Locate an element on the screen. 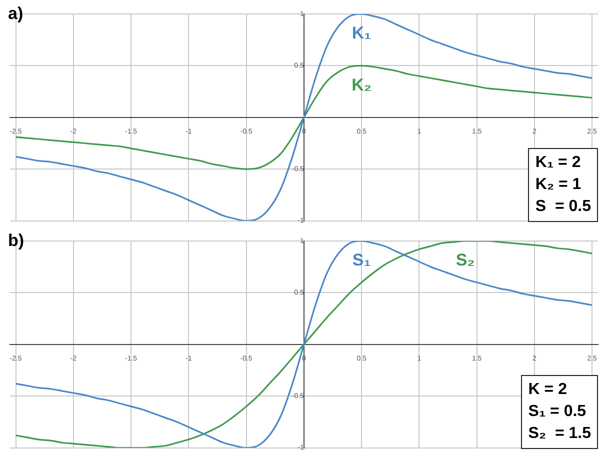 Image resolution: width=604 pixels, height=454 pixels. annotation: K₂ = 1 is located at coordinates (558, 185).